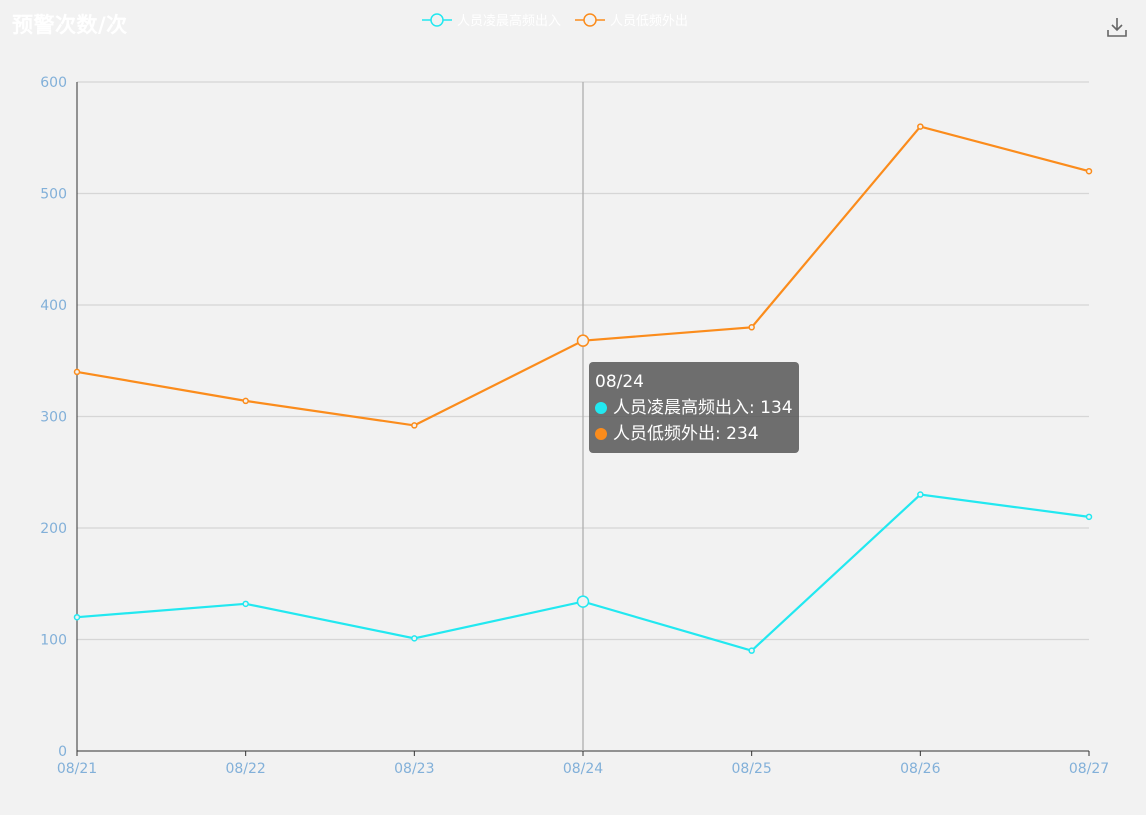  Describe the element at coordinates (686, 434) in the screenshot. I see `tooltip-row-label: 人员低频外出: 234` at that location.